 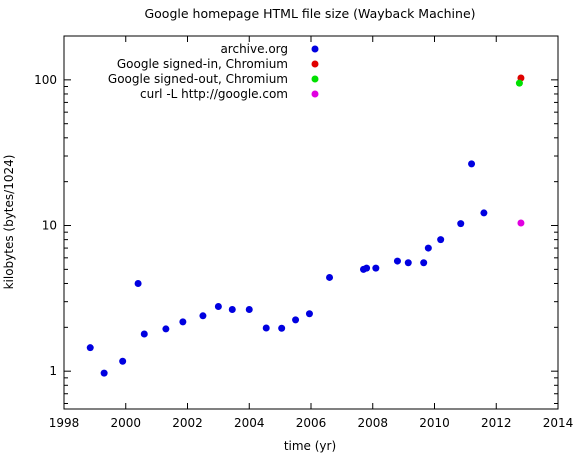 What do you see at coordinates (125, 423) in the screenshot?
I see `x-tick-label: 2000` at bounding box center [125, 423].